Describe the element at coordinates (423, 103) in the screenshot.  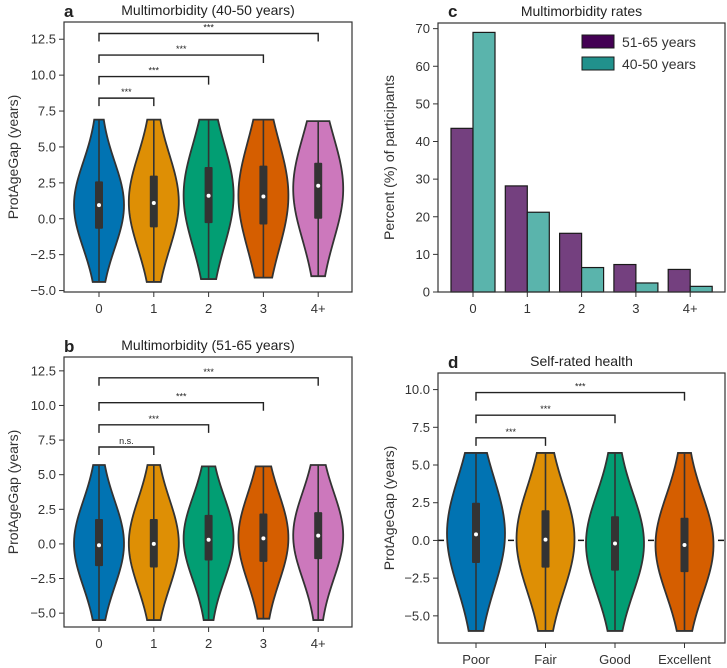
I see `y-tick-label: 50` at that location.